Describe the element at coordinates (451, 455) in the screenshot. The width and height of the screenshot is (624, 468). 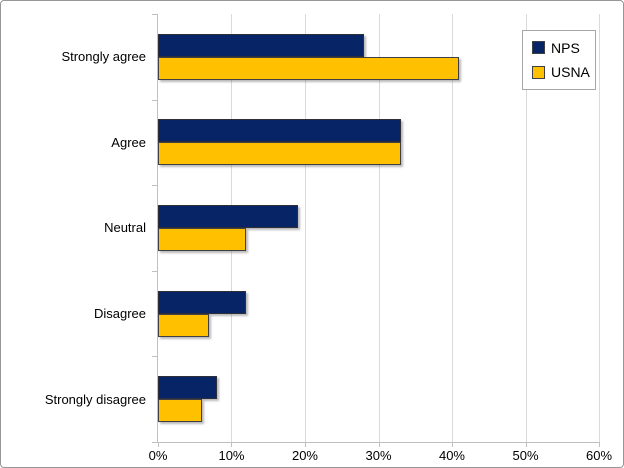
I see `x-axis-label: 40%` at that location.